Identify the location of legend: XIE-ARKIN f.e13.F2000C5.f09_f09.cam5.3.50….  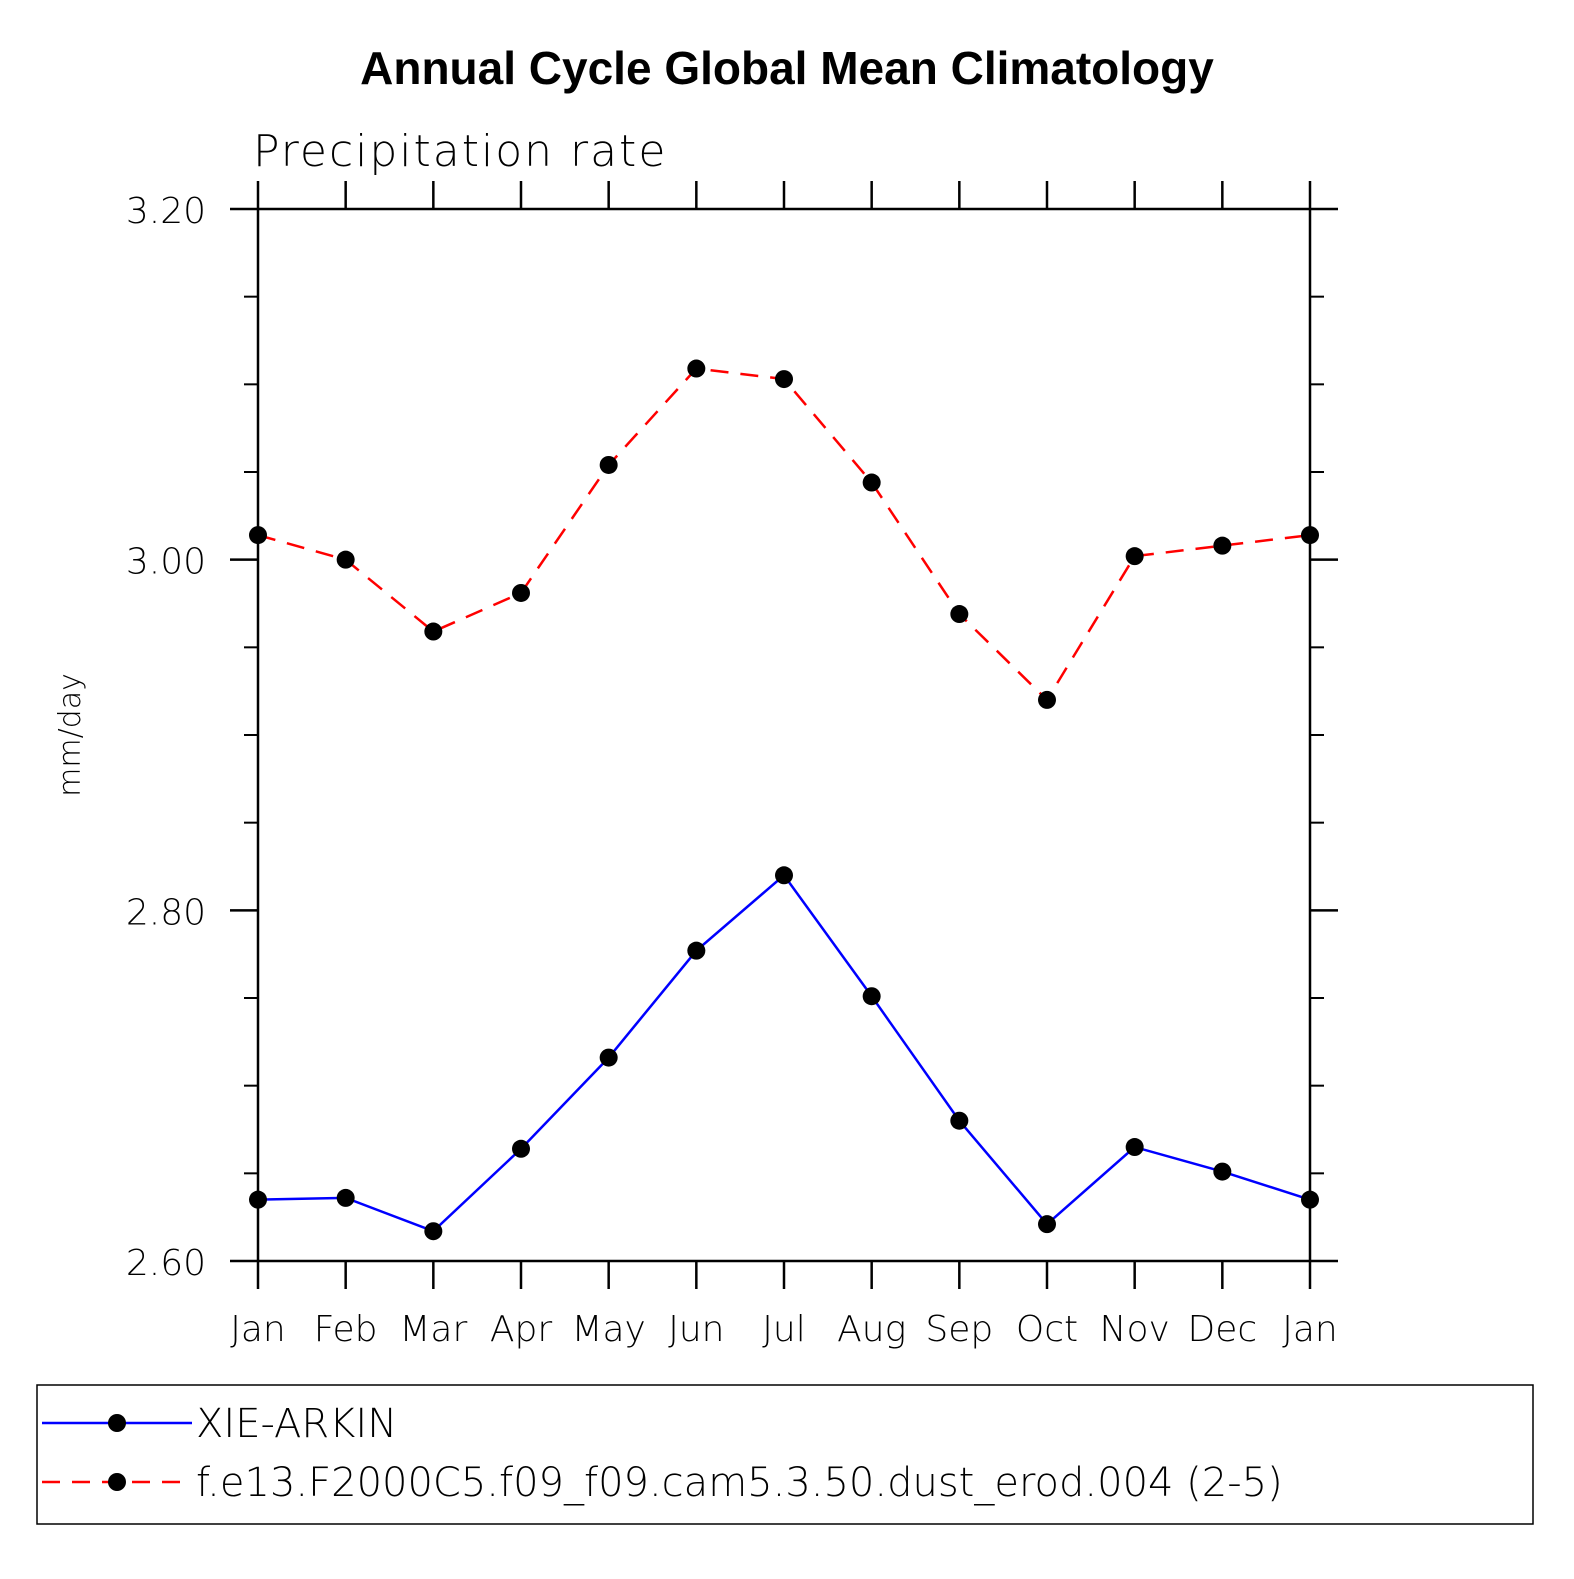
(785, 1454).